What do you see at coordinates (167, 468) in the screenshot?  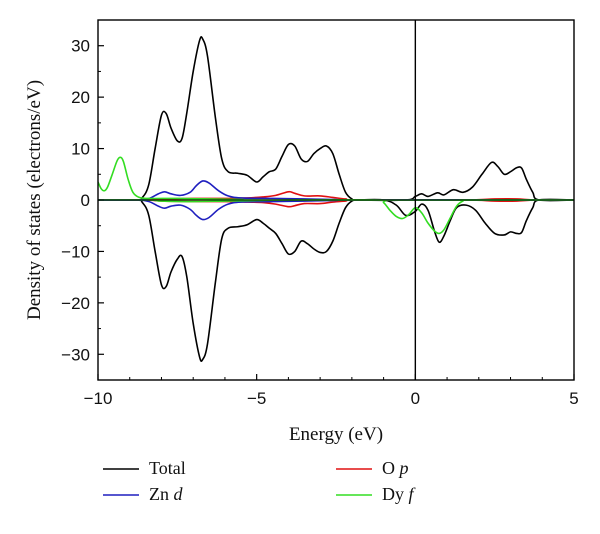 I see `legend-label: Total` at bounding box center [167, 468].